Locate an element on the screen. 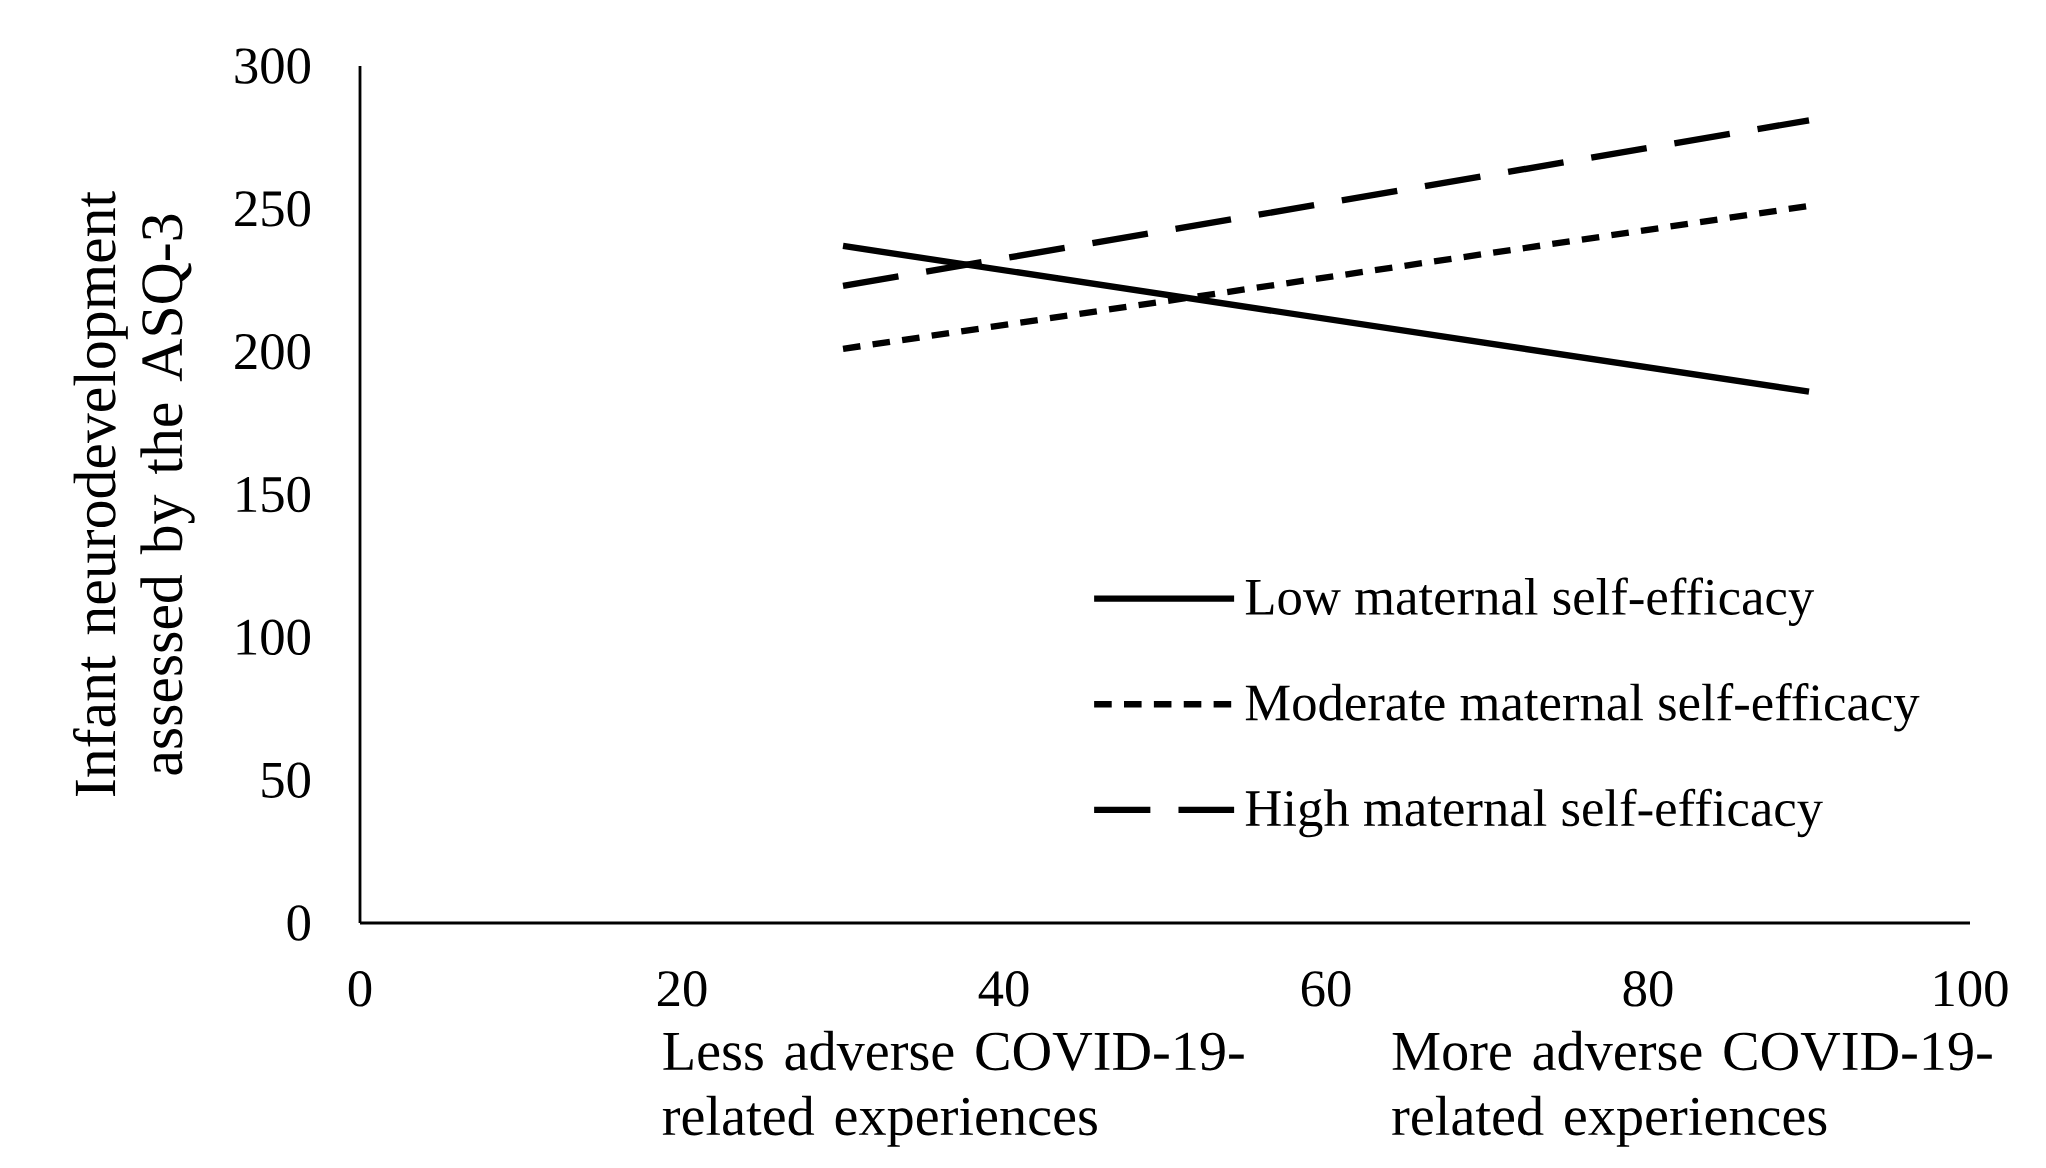 This screenshot has width=2046, height=1168. y-tick-label: 200 is located at coordinates (272, 351).